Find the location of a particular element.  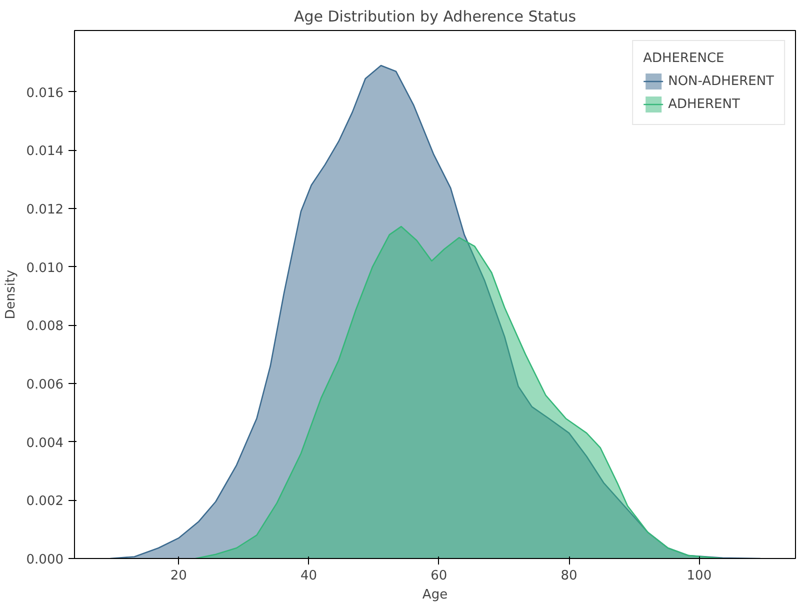

x-tick-label: 60 is located at coordinates (439, 576).